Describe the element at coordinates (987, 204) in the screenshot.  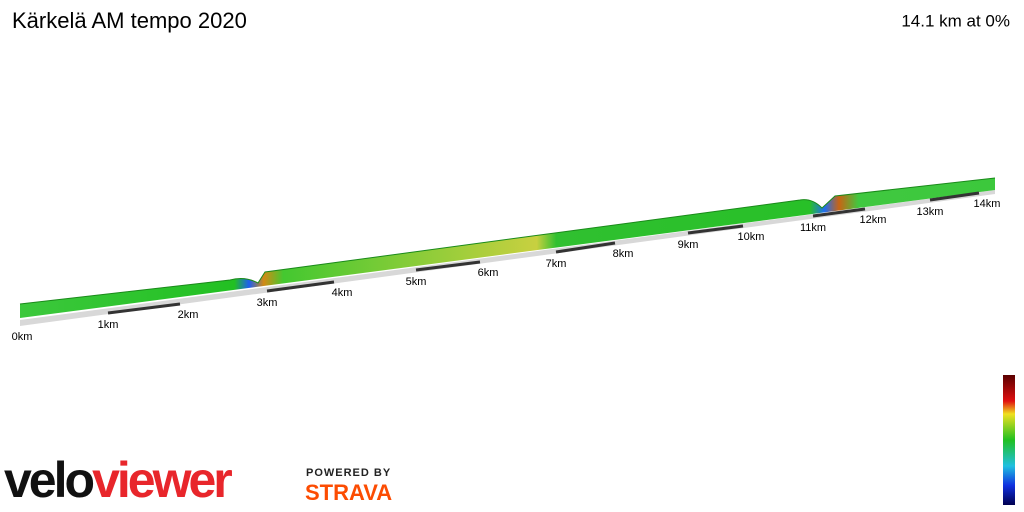
I see `km-label: 14km` at that location.